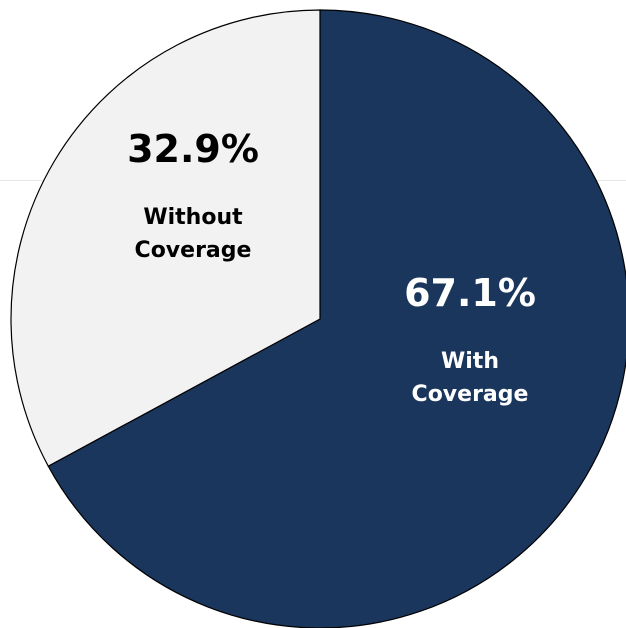  Describe the element at coordinates (193, 217) in the screenshot. I see `slice-category-label: Without` at that location.